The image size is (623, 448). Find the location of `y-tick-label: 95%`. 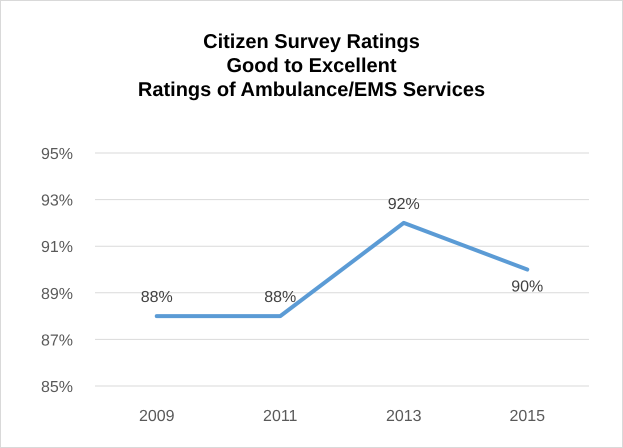

y-tick-label: 95% is located at coordinates (56, 154).